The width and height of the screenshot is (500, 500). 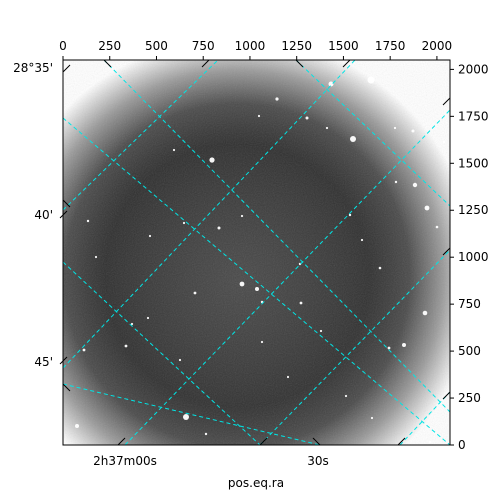 I want to click on y-tick-label: 1000, so click(x=473, y=257).